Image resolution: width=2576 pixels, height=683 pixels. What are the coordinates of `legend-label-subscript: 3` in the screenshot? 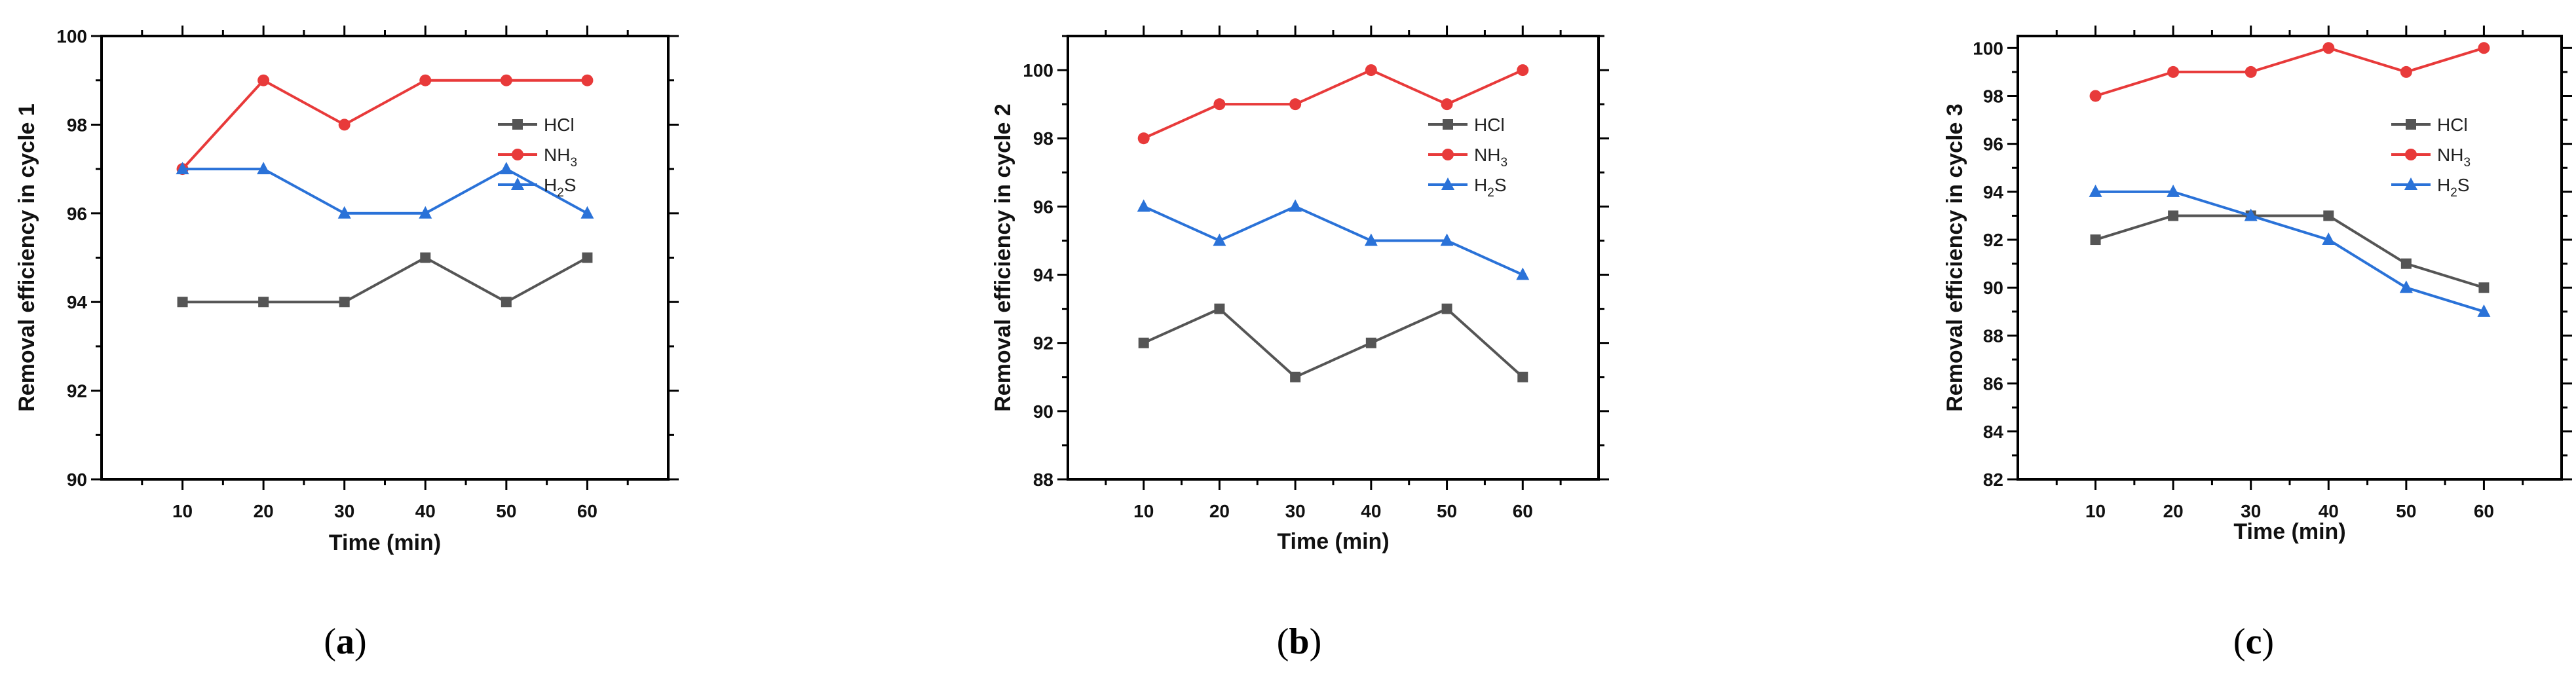 It's located at (573, 163).